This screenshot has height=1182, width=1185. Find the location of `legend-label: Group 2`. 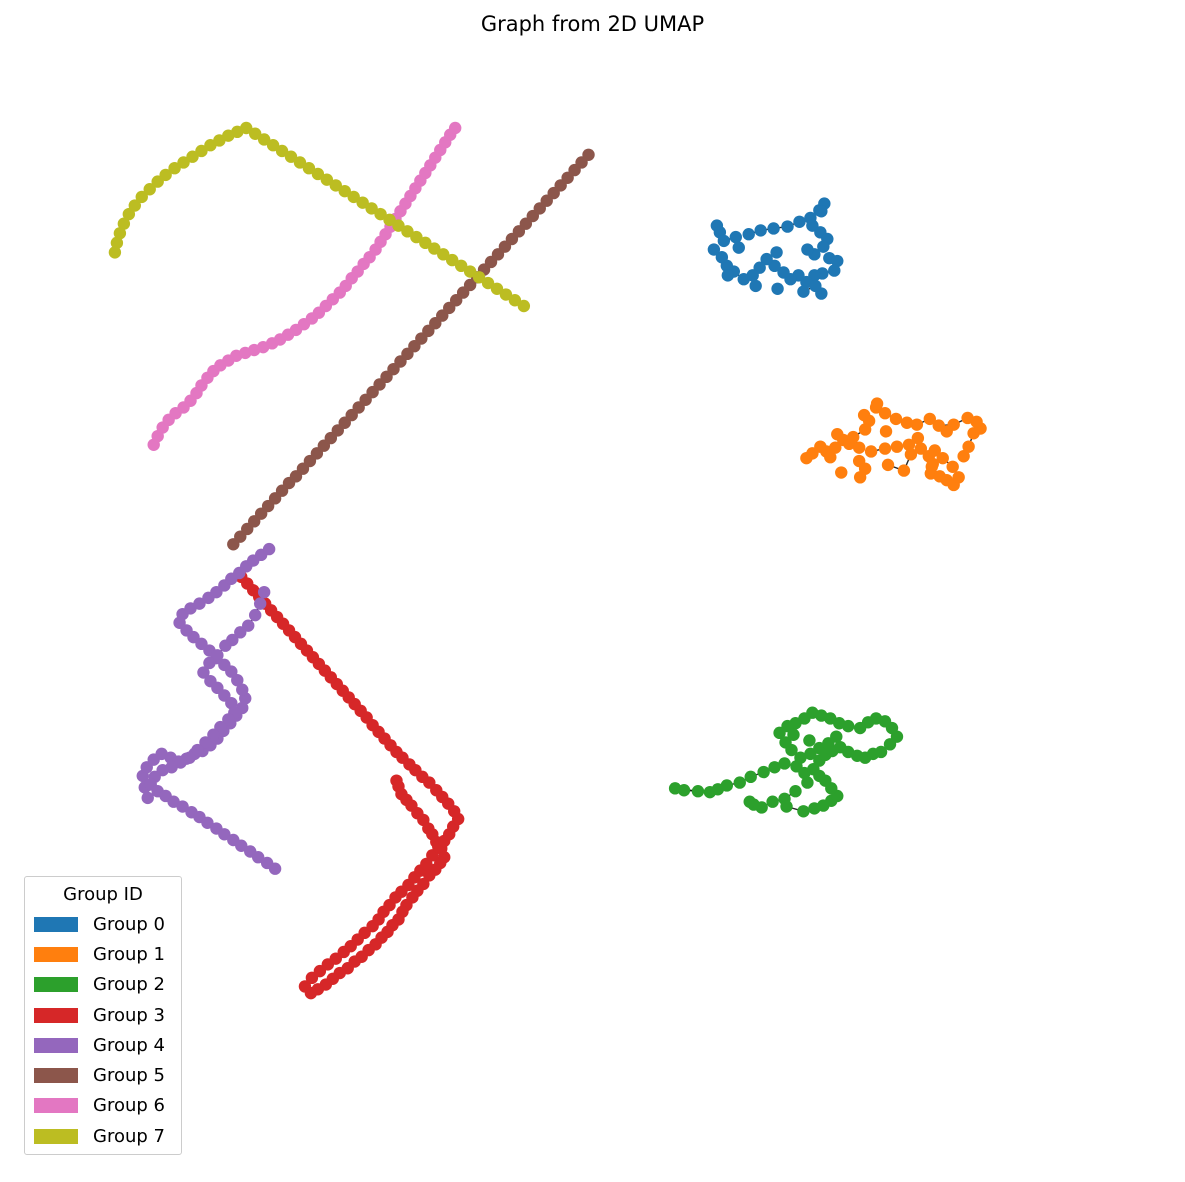

legend-label: Group 2 is located at coordinates (129, 985).